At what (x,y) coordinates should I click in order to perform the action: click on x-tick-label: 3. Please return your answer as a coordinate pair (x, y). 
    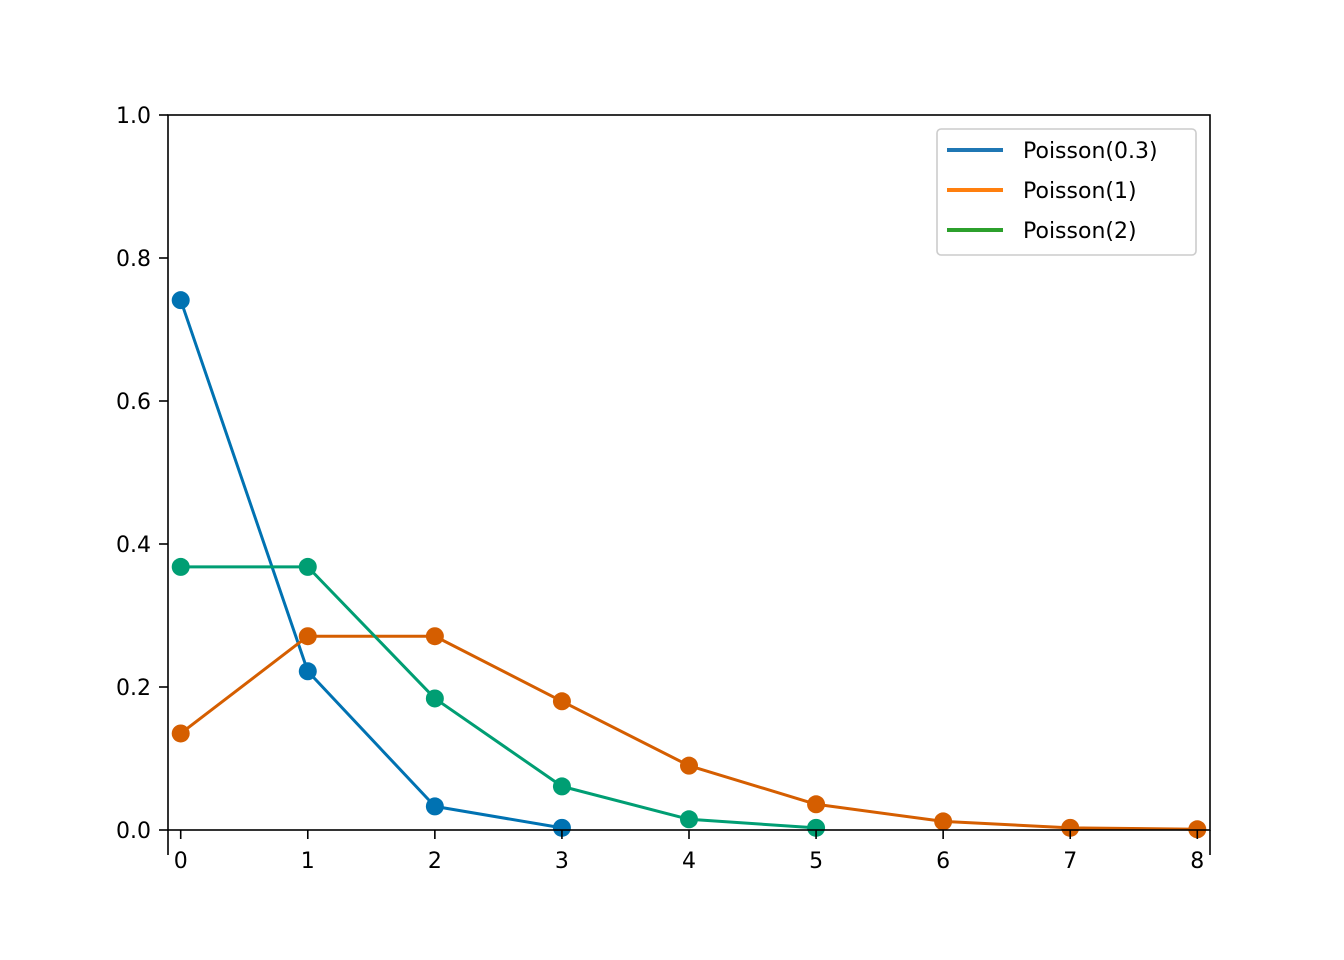
    Looking at the image, I should click on (562, 861).